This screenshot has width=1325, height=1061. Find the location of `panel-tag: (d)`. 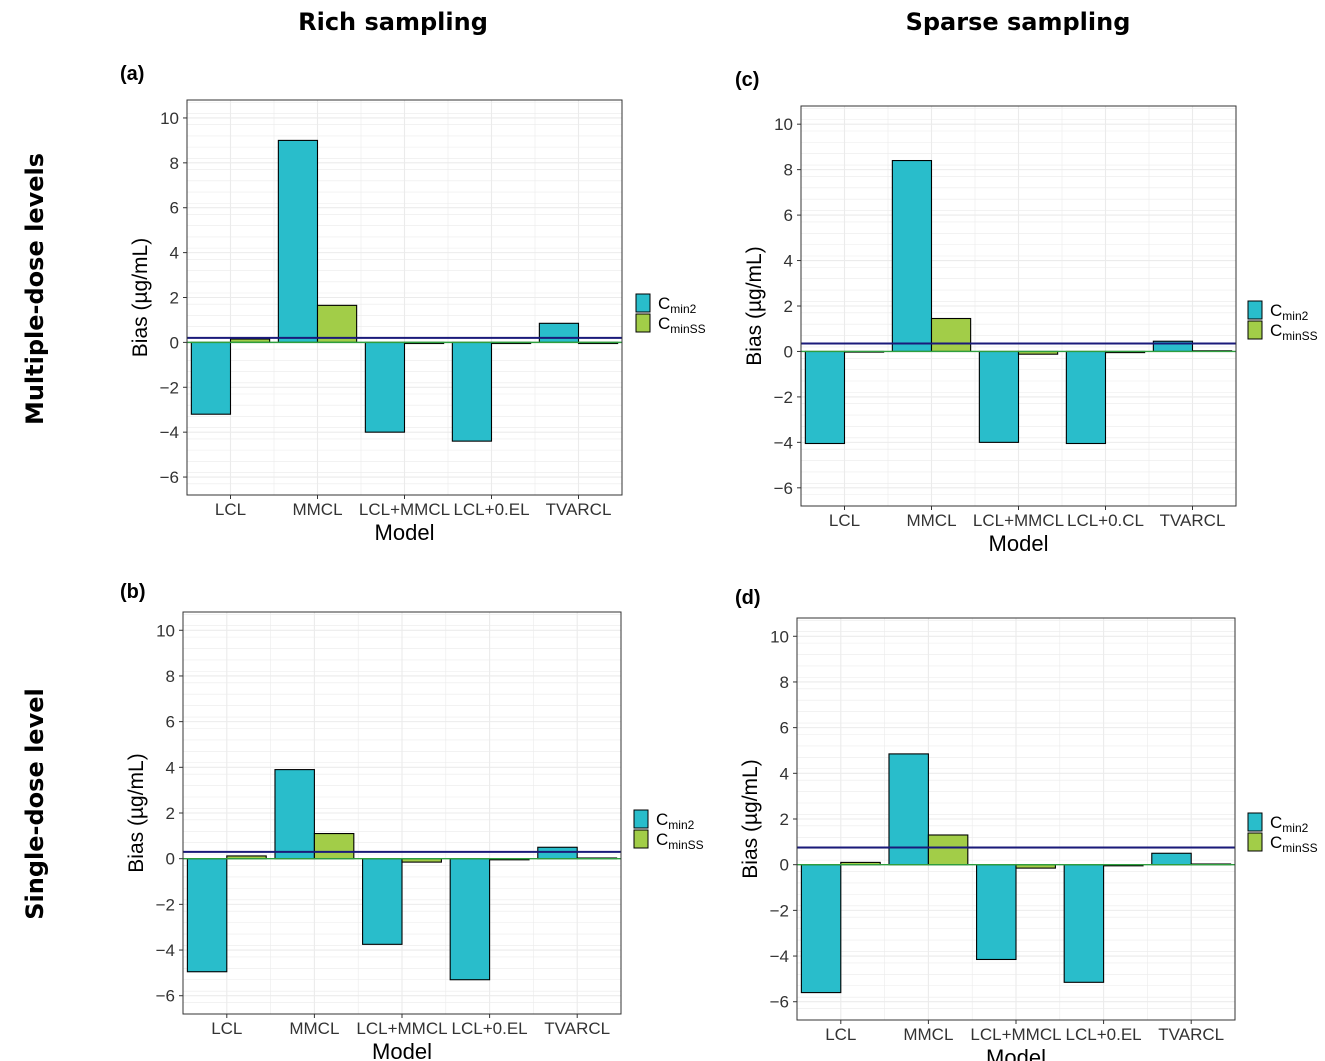

panel-tag: (d) is located at coordinates (748, 598).